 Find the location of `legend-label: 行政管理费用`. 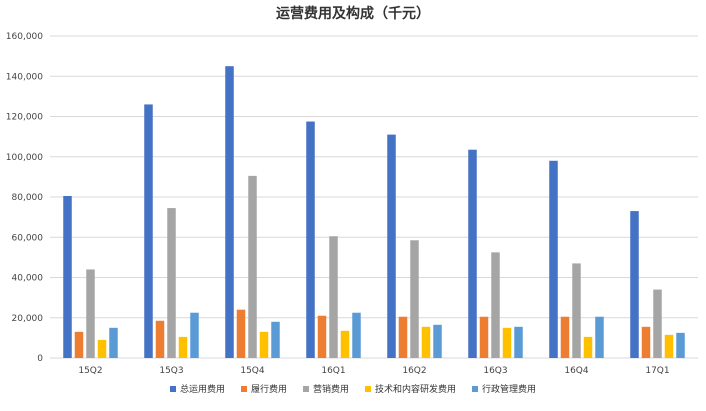

legend-label: 行政管理费用 is located at coordinates (509, 389).